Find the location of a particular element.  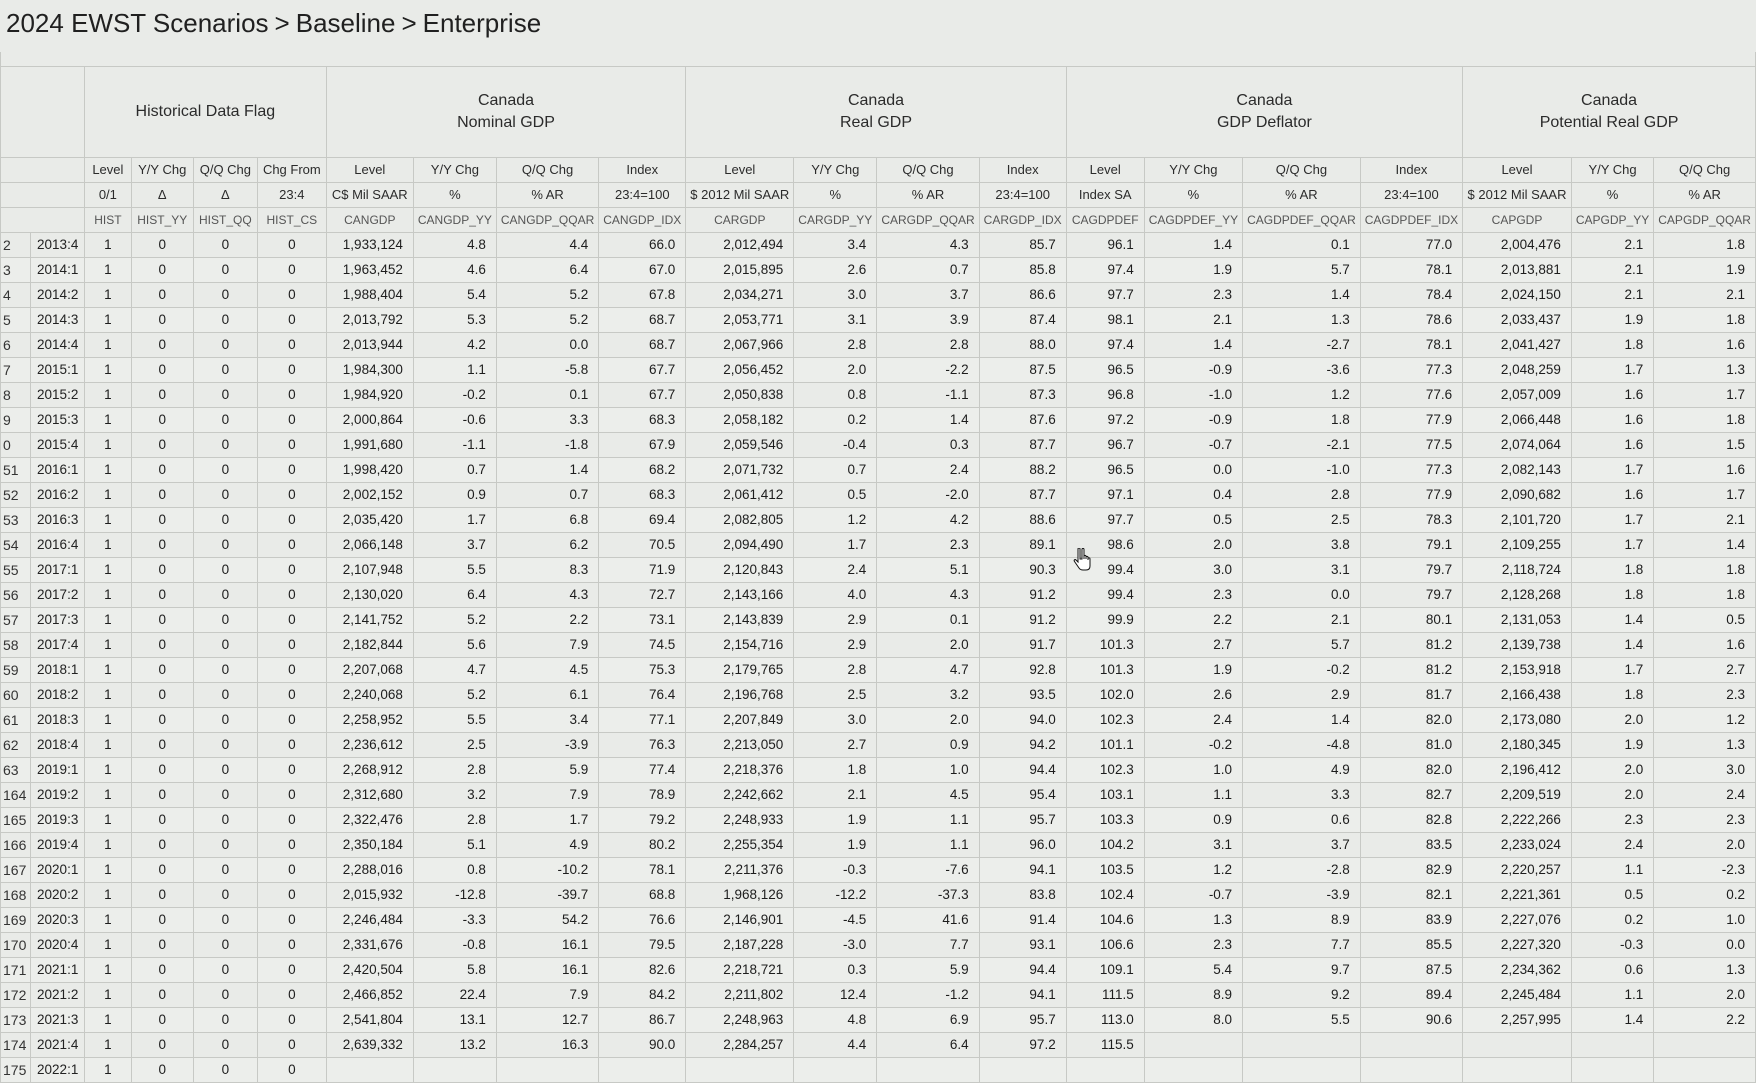

grid-cell: 4.3 is located at coordinates (547, 595).